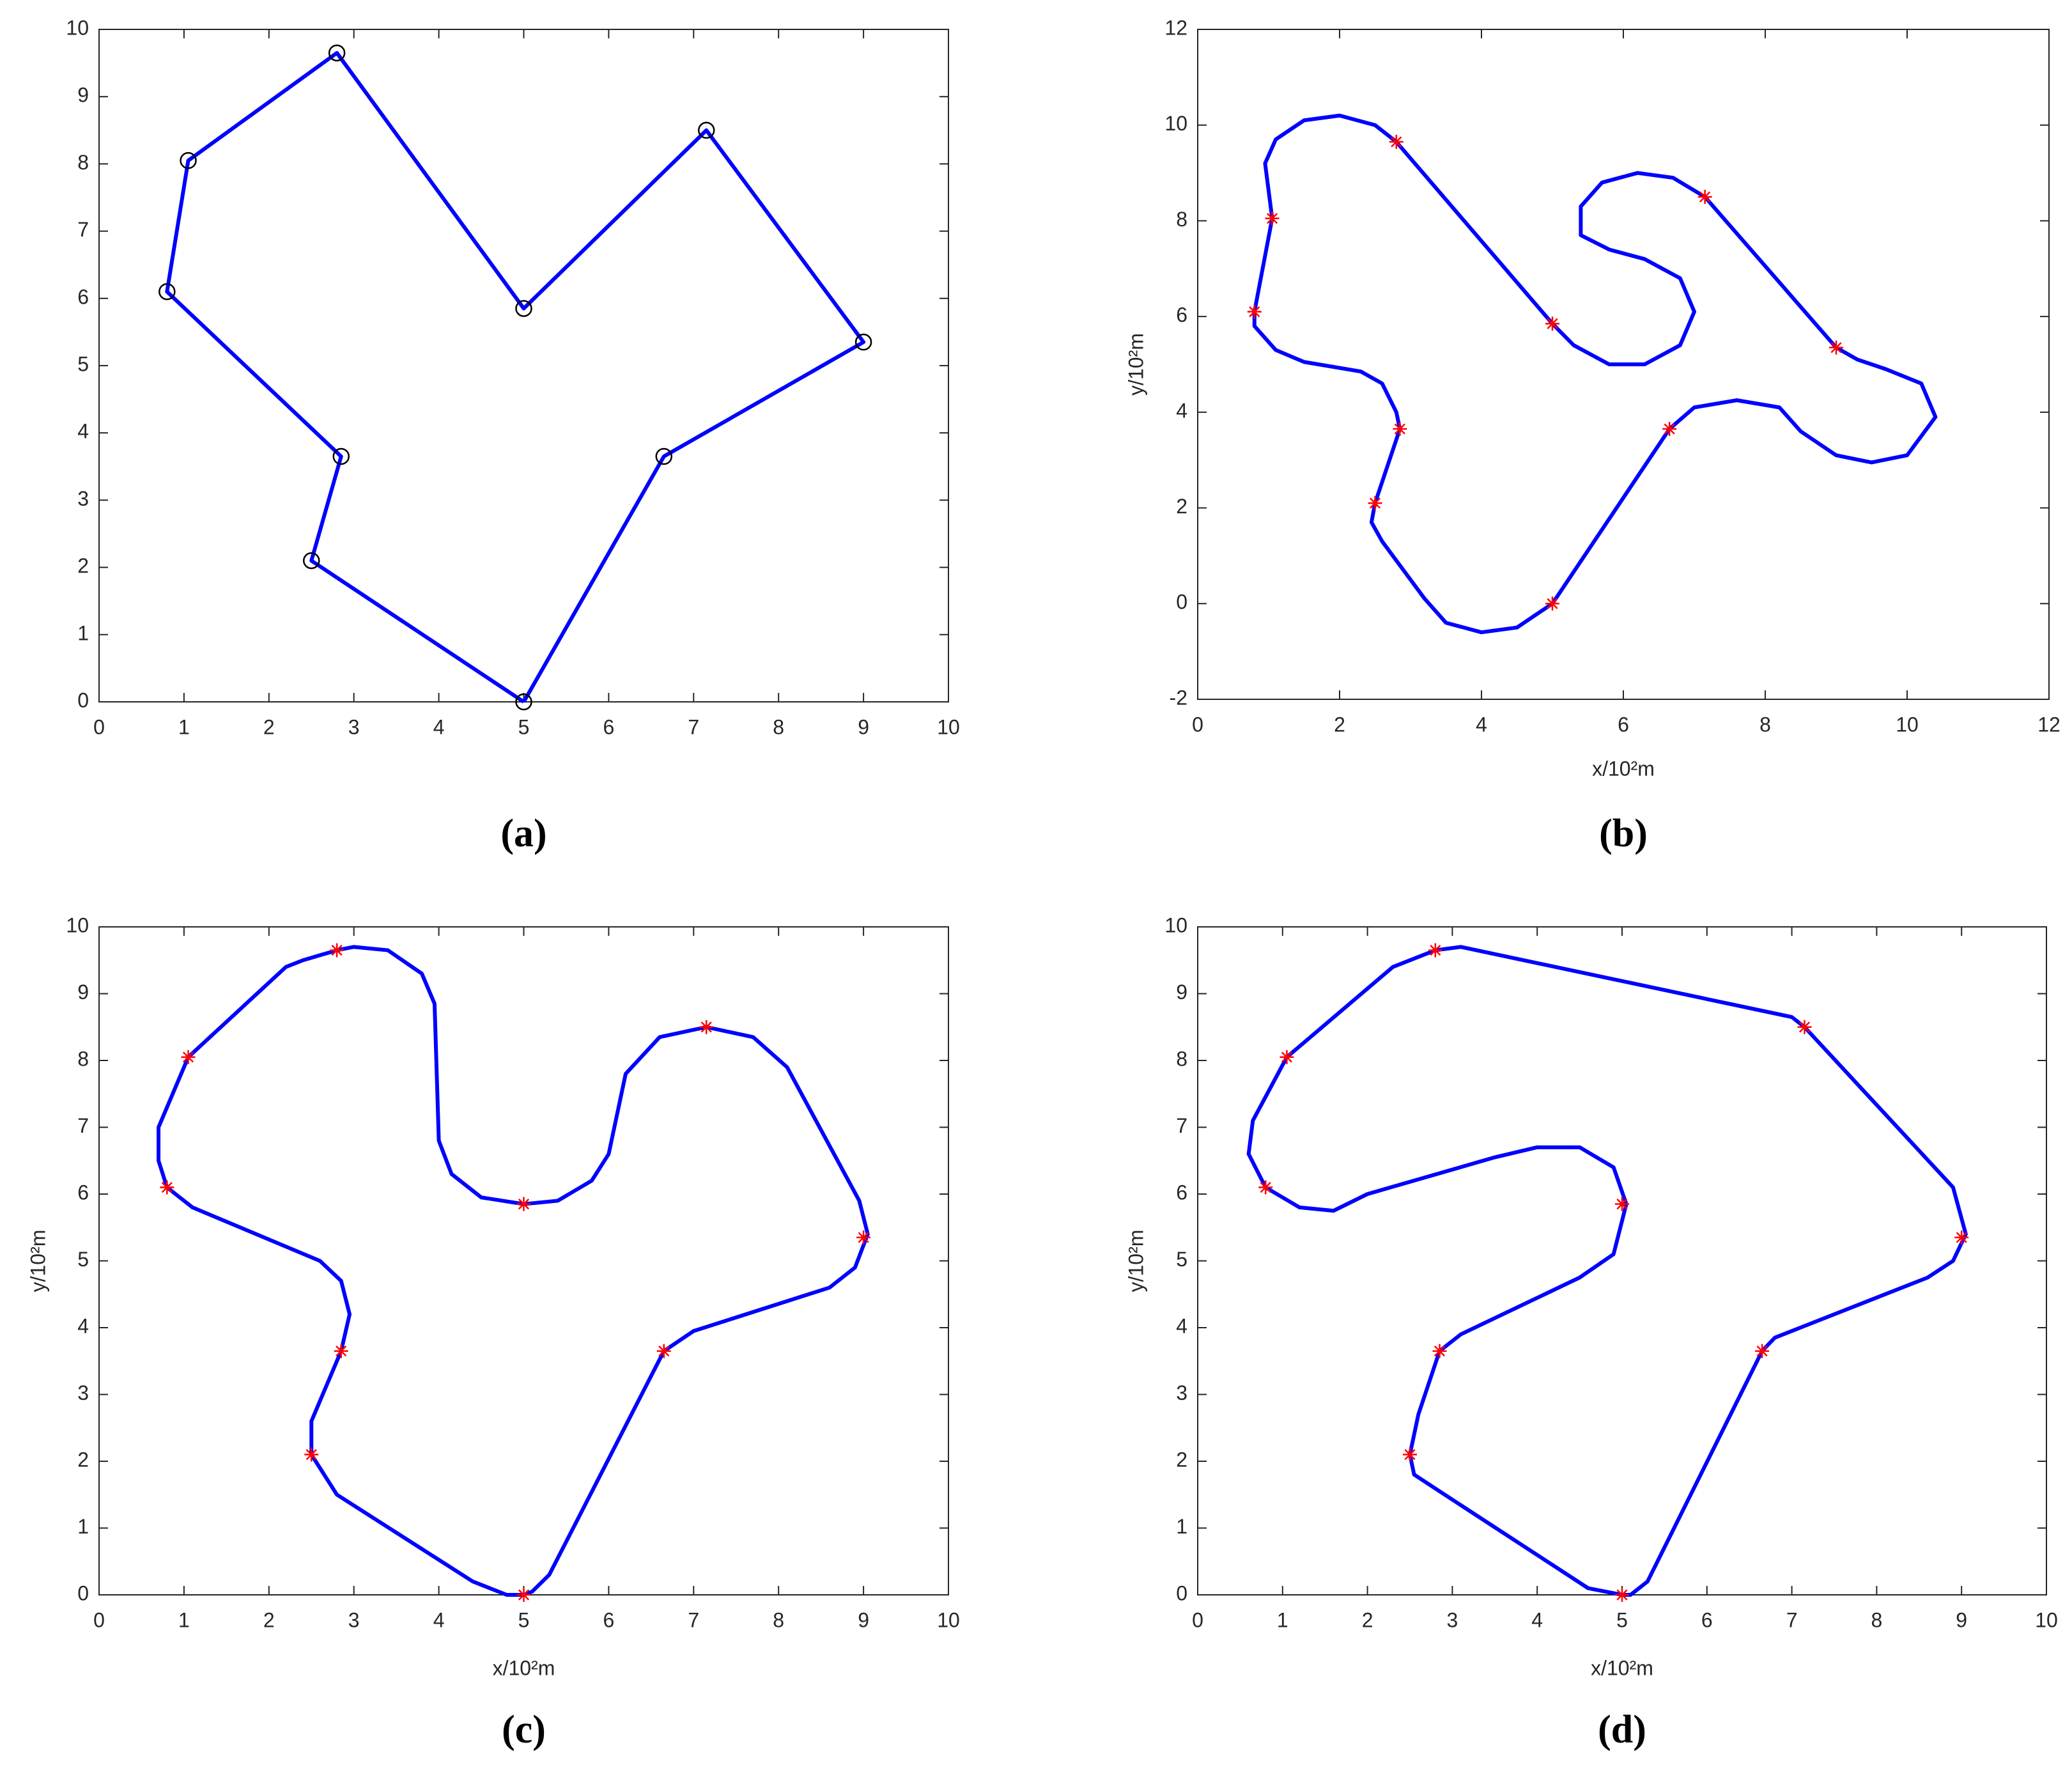 Image resolution: width=2072 pixels, height=1770 pixels. What do you see at coordinates (1595, 374) in the screenshot?
I see `path-line` at bounding box center [1595, 374].